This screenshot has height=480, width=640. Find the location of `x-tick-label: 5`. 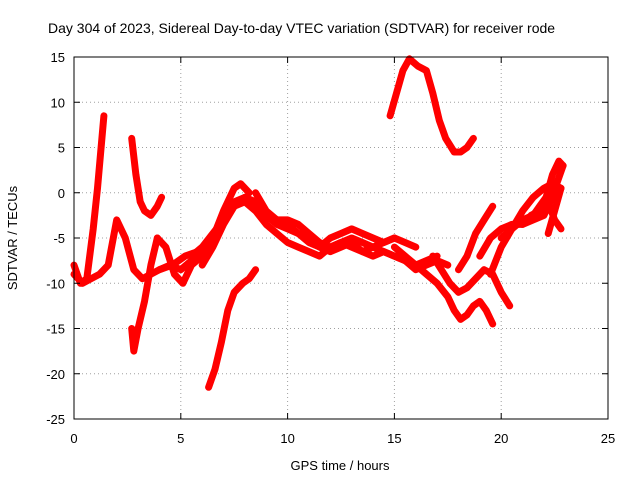

x-tick-label: 5 is located at coordinates (180, 438).